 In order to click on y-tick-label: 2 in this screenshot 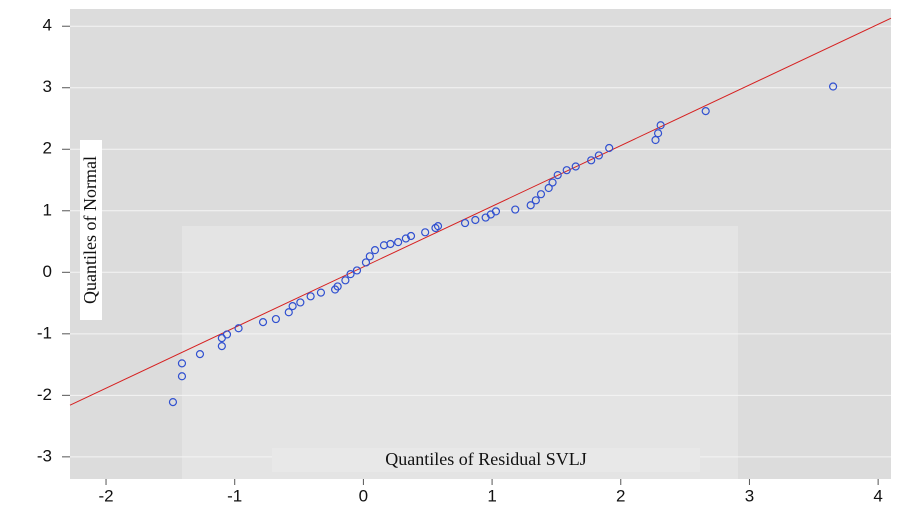, I will do `click(47, 148)`.